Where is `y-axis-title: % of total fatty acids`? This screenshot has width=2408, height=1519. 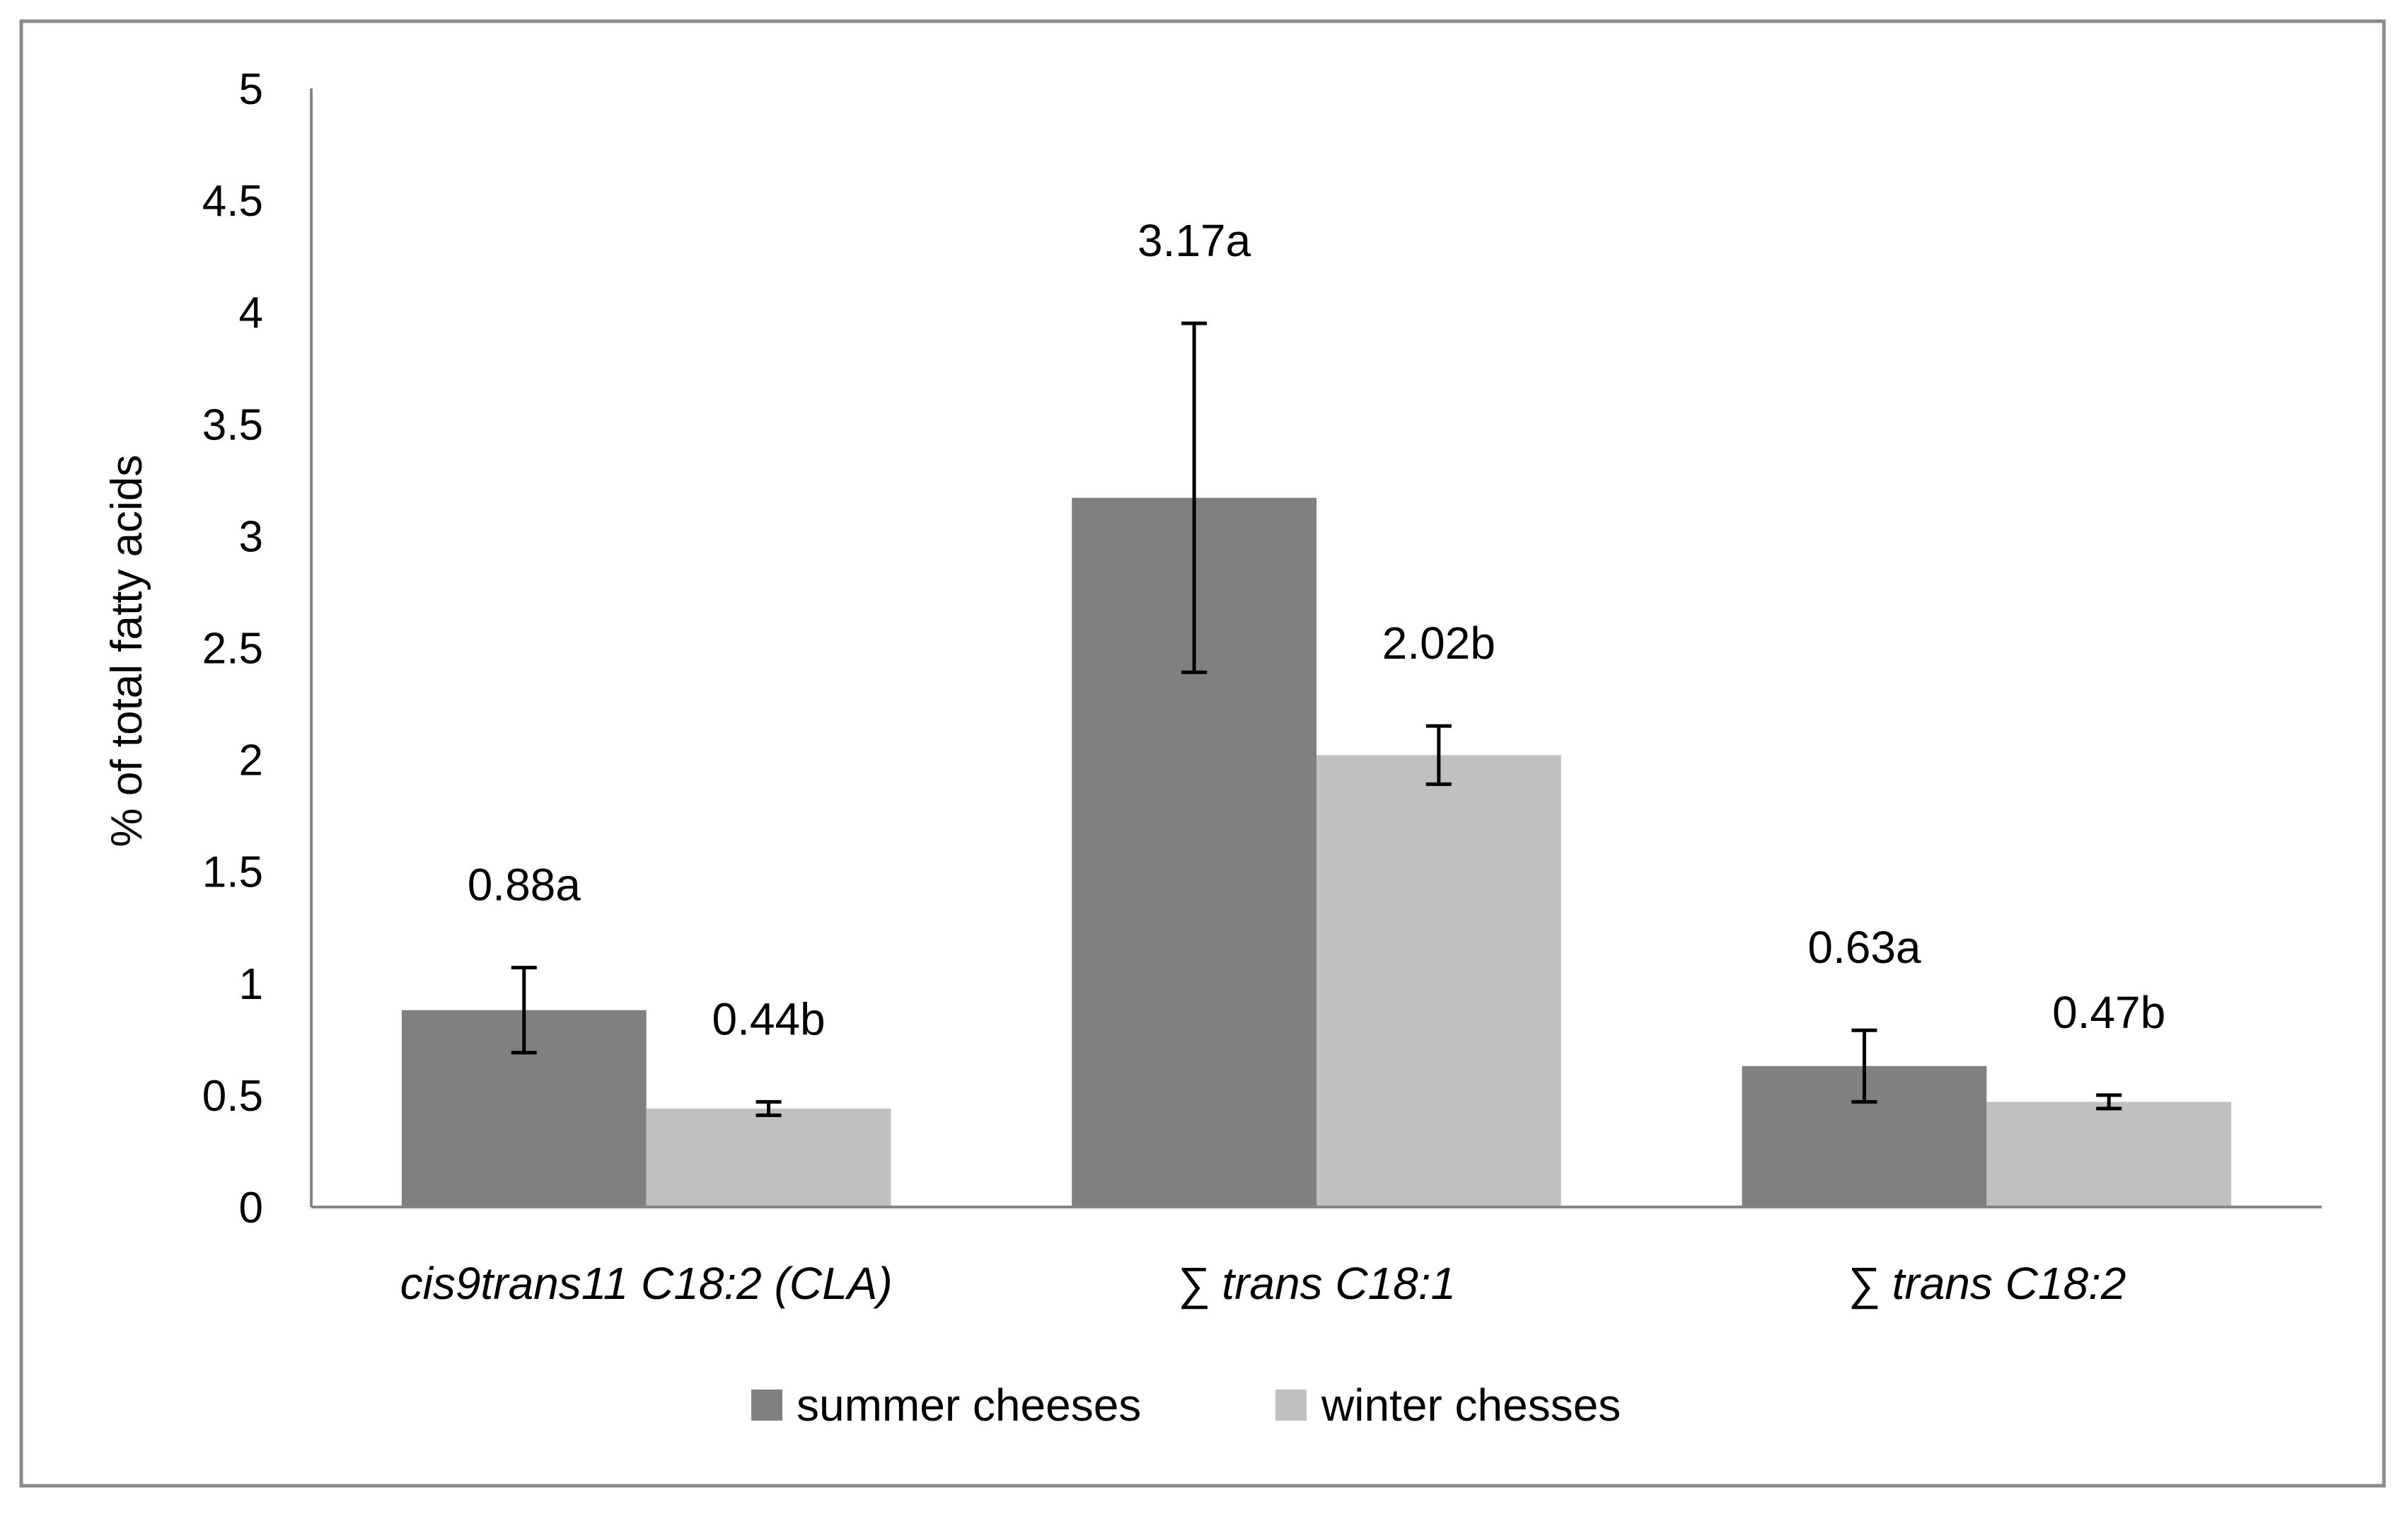
y-axis-title: % of total fatty acids is located at coordinates (127, 651).